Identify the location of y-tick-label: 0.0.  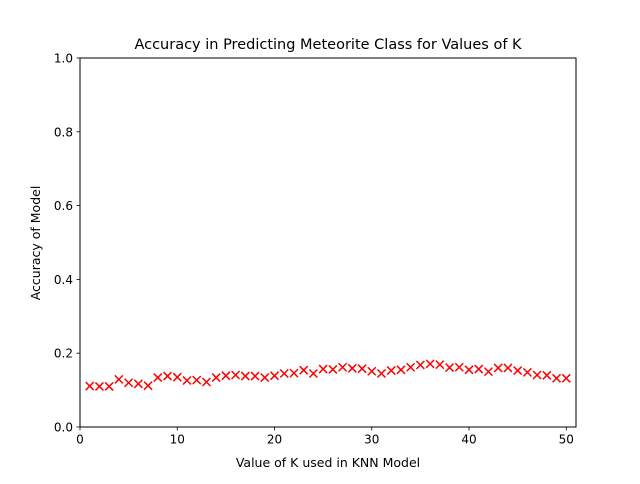
(63, 428).